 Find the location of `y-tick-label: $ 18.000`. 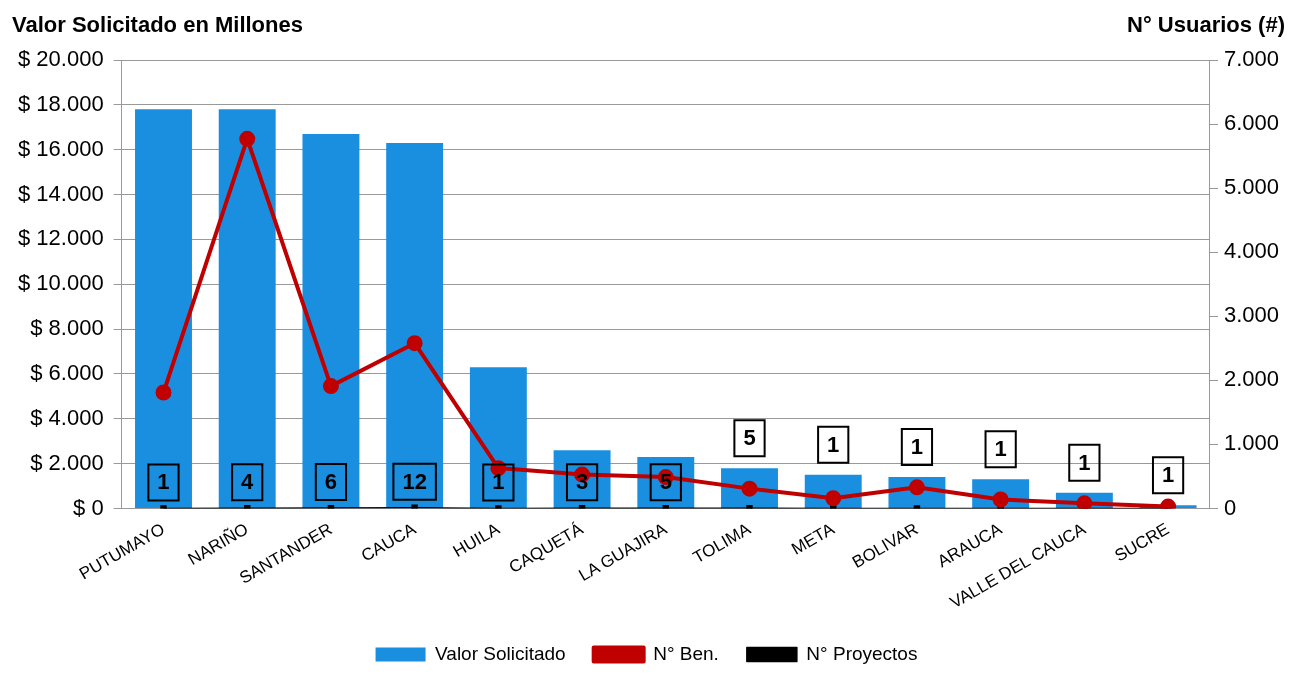

y-tick-label: $ 18.000 is located at coordinates (61, 103).